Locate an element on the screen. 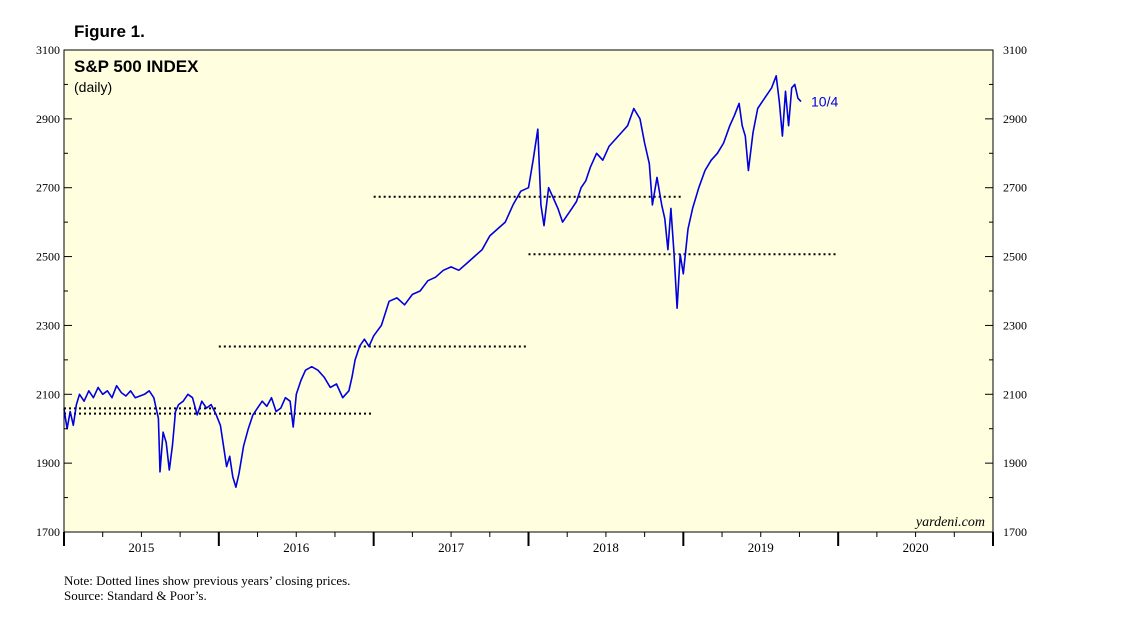 Image resolution: width=1138 pixels, height=623 pixels. y-axis-left: 1700 1900 2100 2300 2500 2700 2900 3100 is located at coordinates (54, 291).